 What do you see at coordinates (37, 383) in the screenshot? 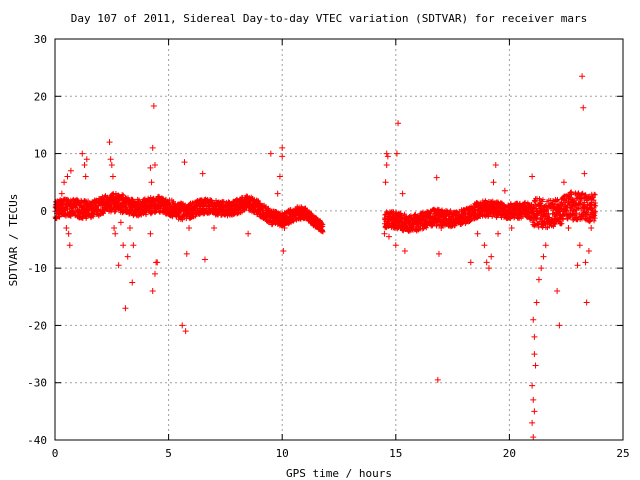
I see `y-tick-label: -30` at bounding box center [37, 383].